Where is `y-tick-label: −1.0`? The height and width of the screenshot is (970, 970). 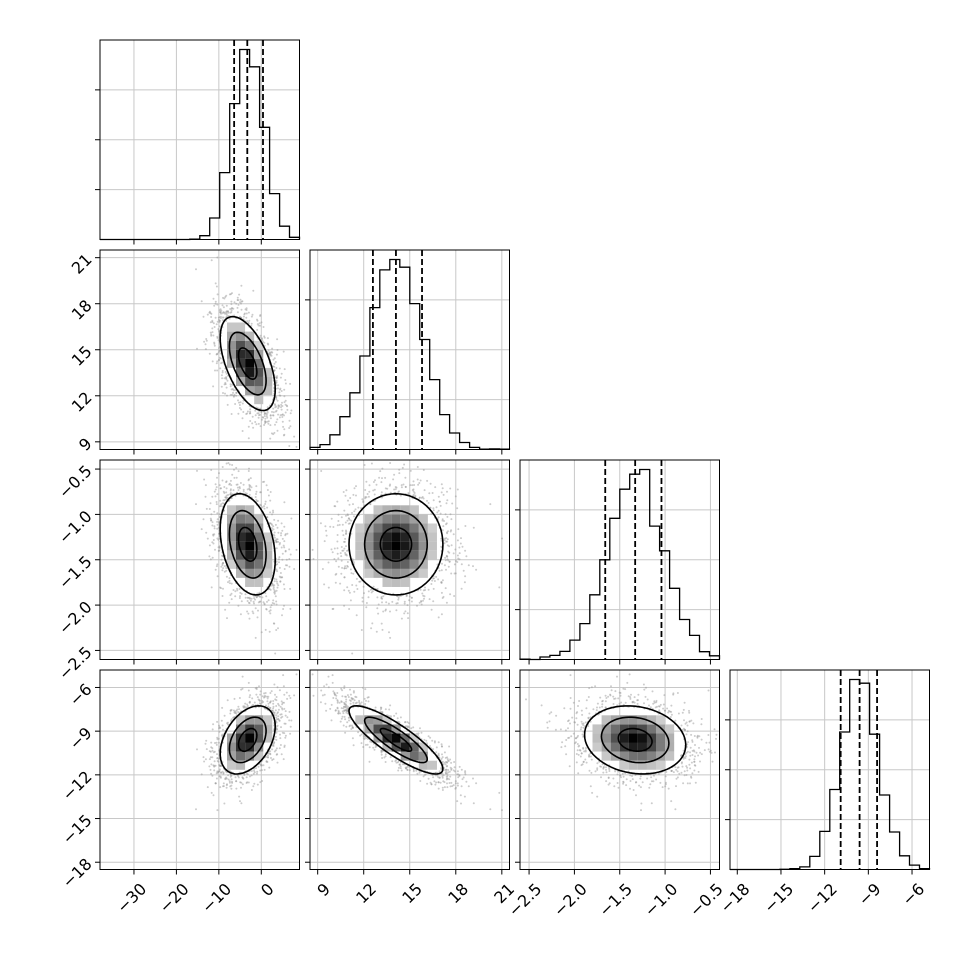
y-tick-label: −1.0 is located at coordinates (75, 527).